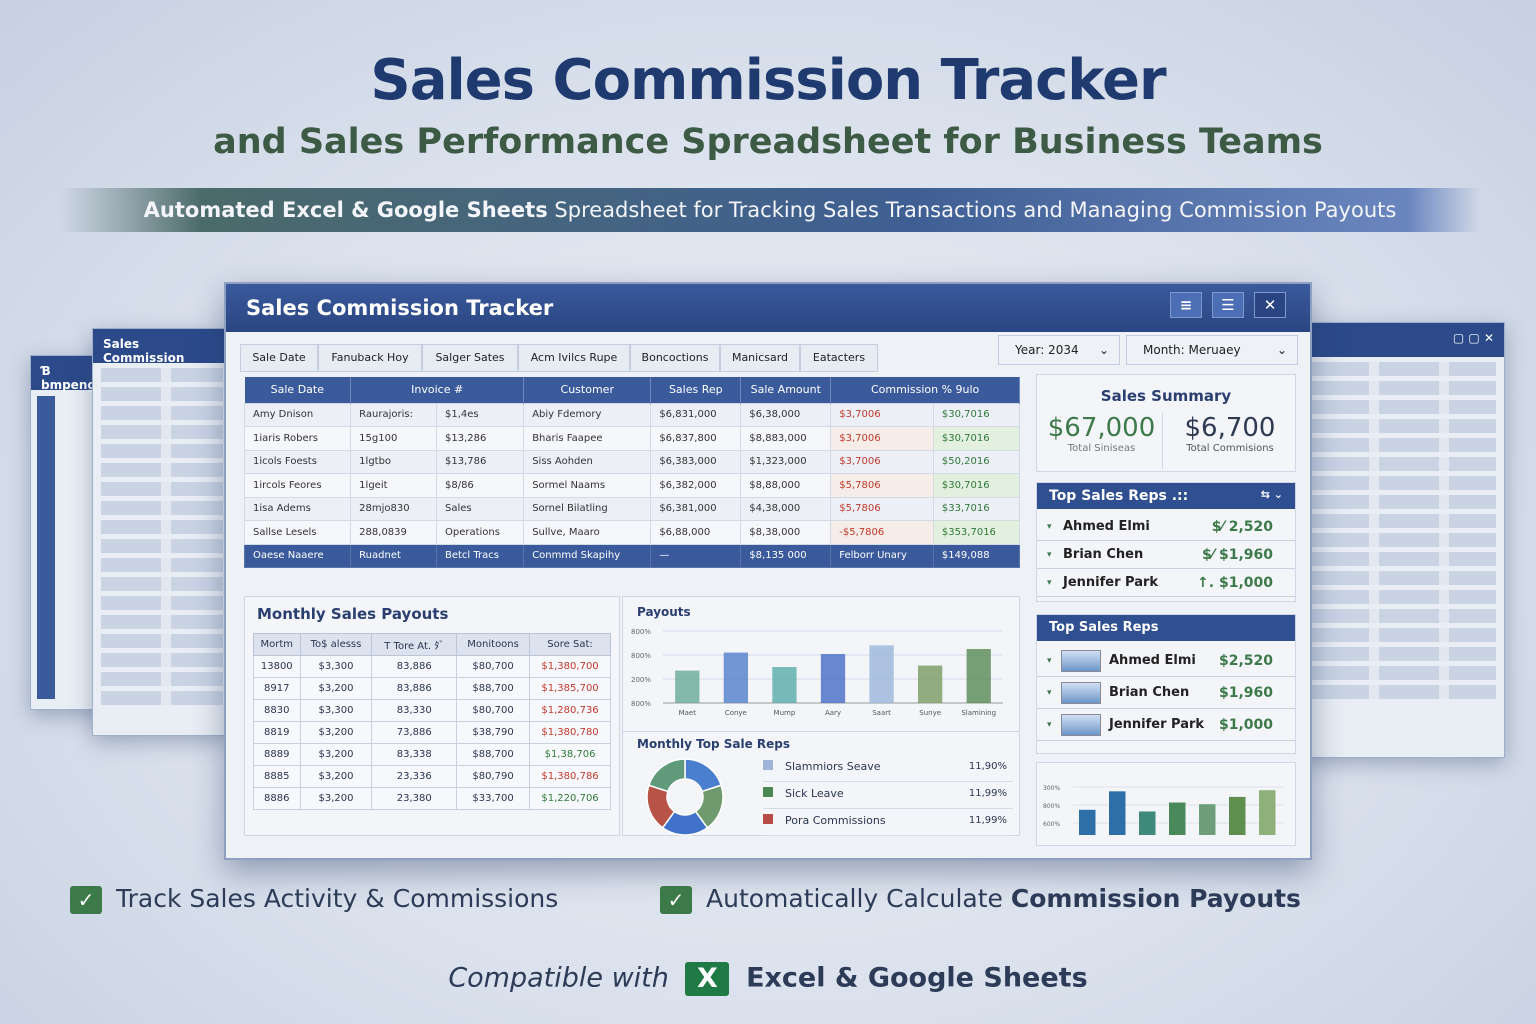 Image resolution: width=1536 pixels, height=1024 pixels. I want to click on rep-row: ▾ Ahmed Elmi $2,520, so click(1166, 661).